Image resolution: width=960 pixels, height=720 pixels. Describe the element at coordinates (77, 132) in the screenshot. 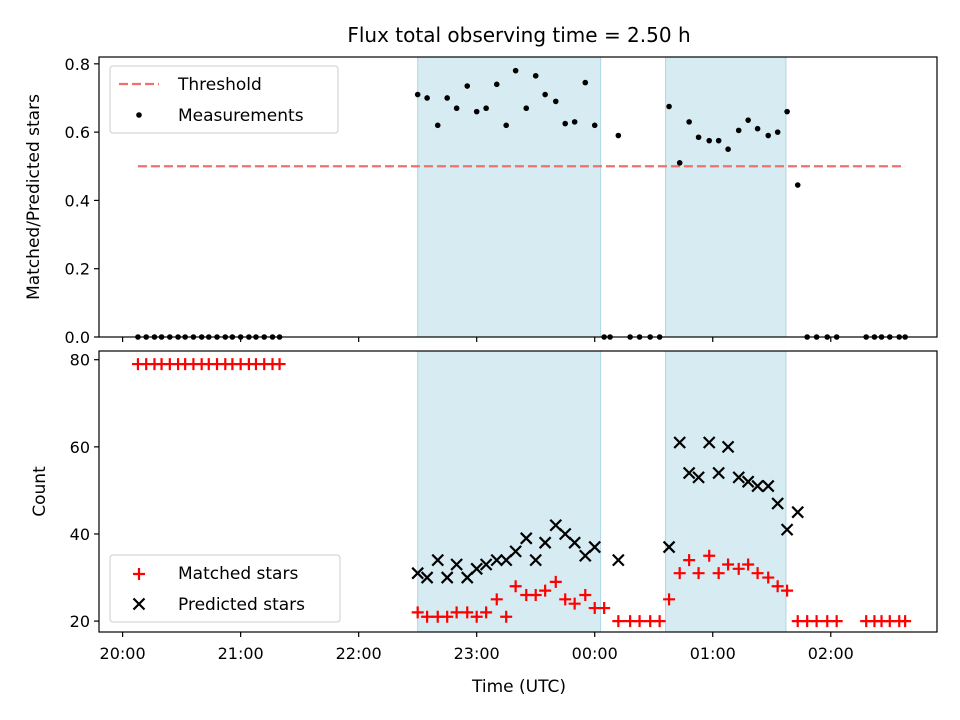

I see `y-tick-label: 0.6` at that location.